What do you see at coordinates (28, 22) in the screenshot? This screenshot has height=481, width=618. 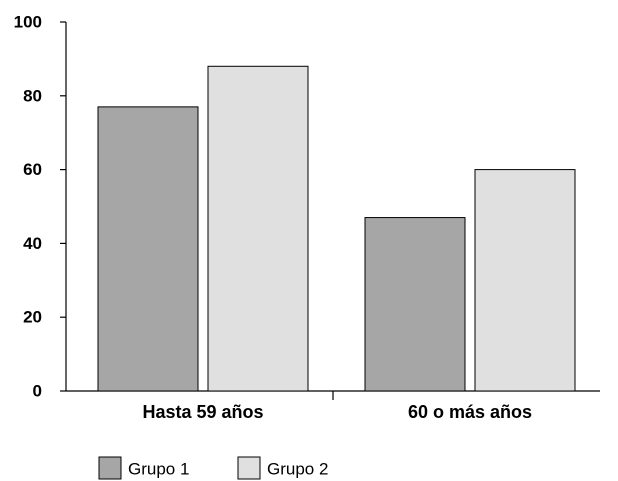 I see `y-tick-label: 100` at bounding box center [28, 22].